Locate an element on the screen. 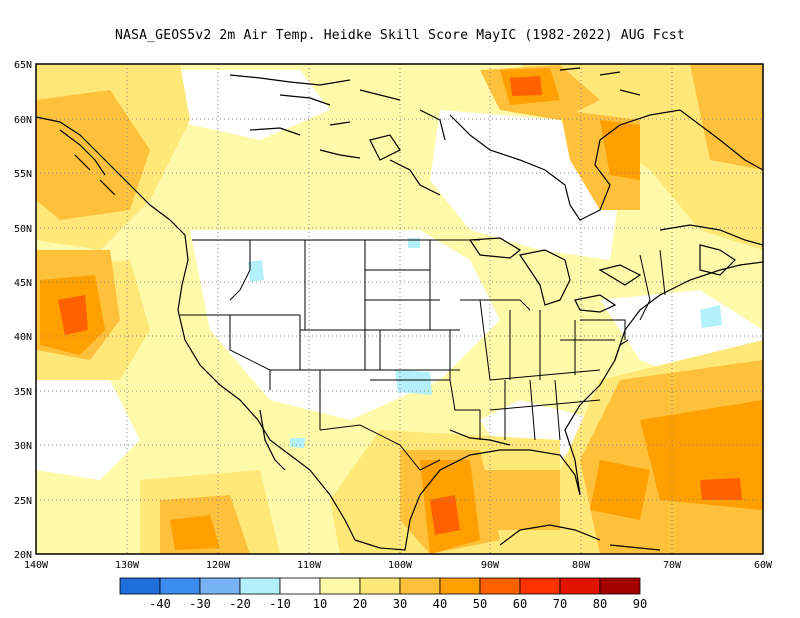  lon-tick-labels: 140W 130W 120W 110W 100W 90W 80W 70W 60W is located at coordinates (398, 565).